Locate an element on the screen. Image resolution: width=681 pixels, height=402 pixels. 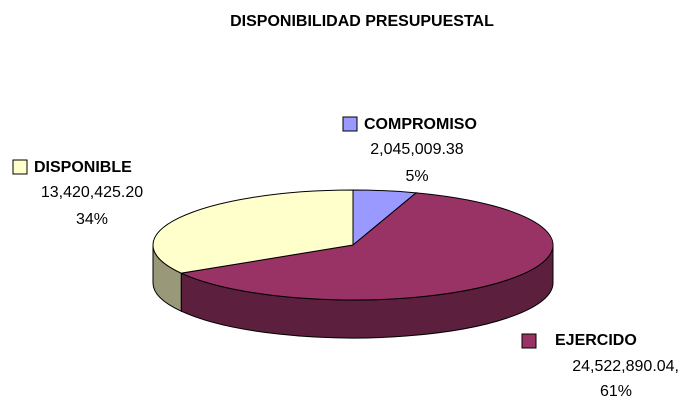
percent-label: 5% is located at coordinates (416, 176).